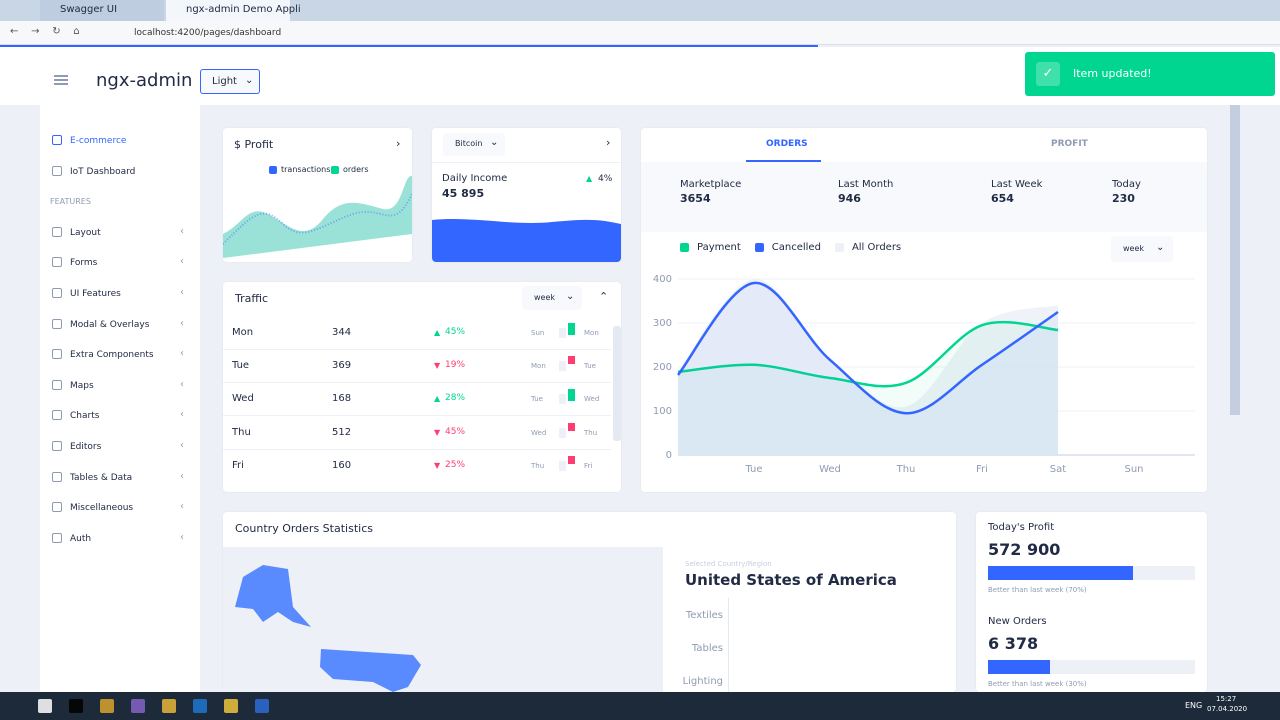 The image size is (1280, 720). What do you see at coordinates (669, 455) in the screenshot?
I see `y-tick-label: 0` at bounding box center [669, 455].